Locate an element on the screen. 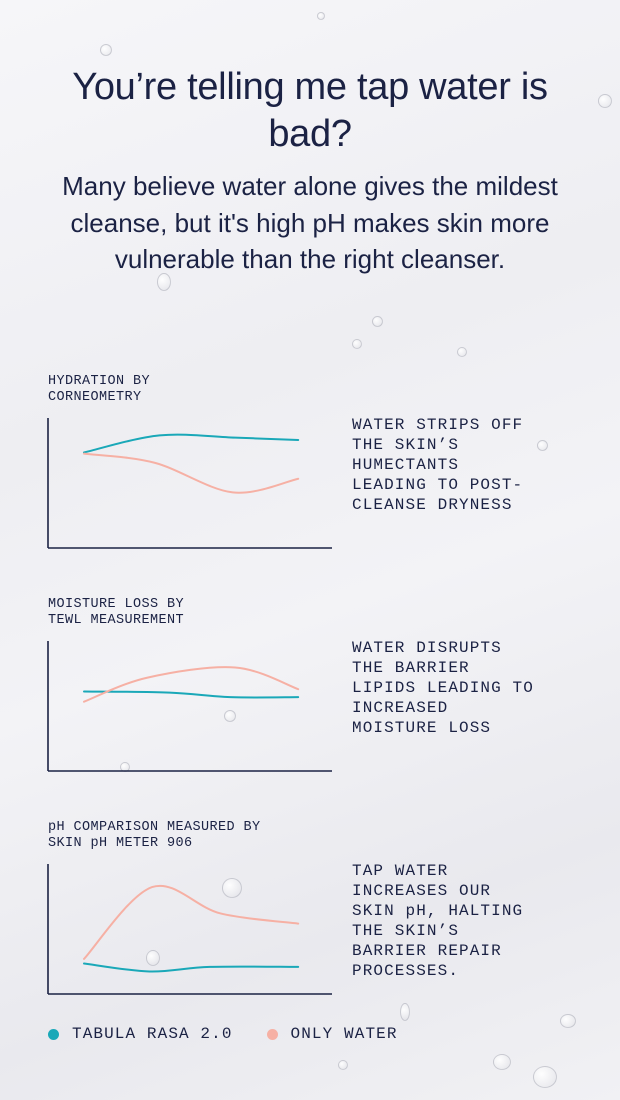 Image resolution: width=620 pixels, height=1100 pixels. ph-comparison-line-chart is located at coordinates (189, 929).